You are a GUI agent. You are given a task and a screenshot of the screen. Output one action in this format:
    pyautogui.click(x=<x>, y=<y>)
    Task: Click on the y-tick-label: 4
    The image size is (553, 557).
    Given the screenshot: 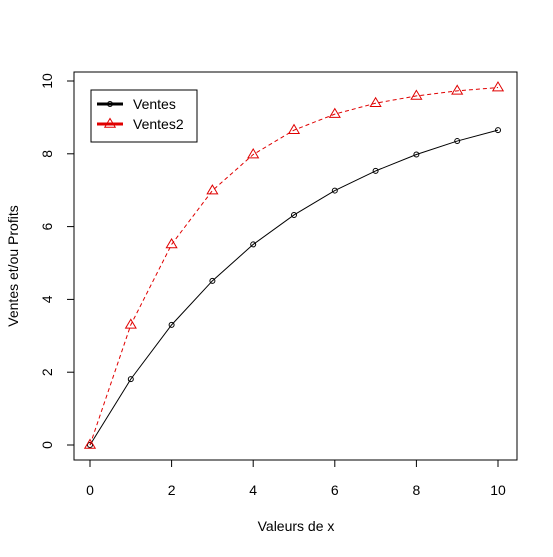 What is the action you would take?
    pyautogui.click(x=47, y=299)
    